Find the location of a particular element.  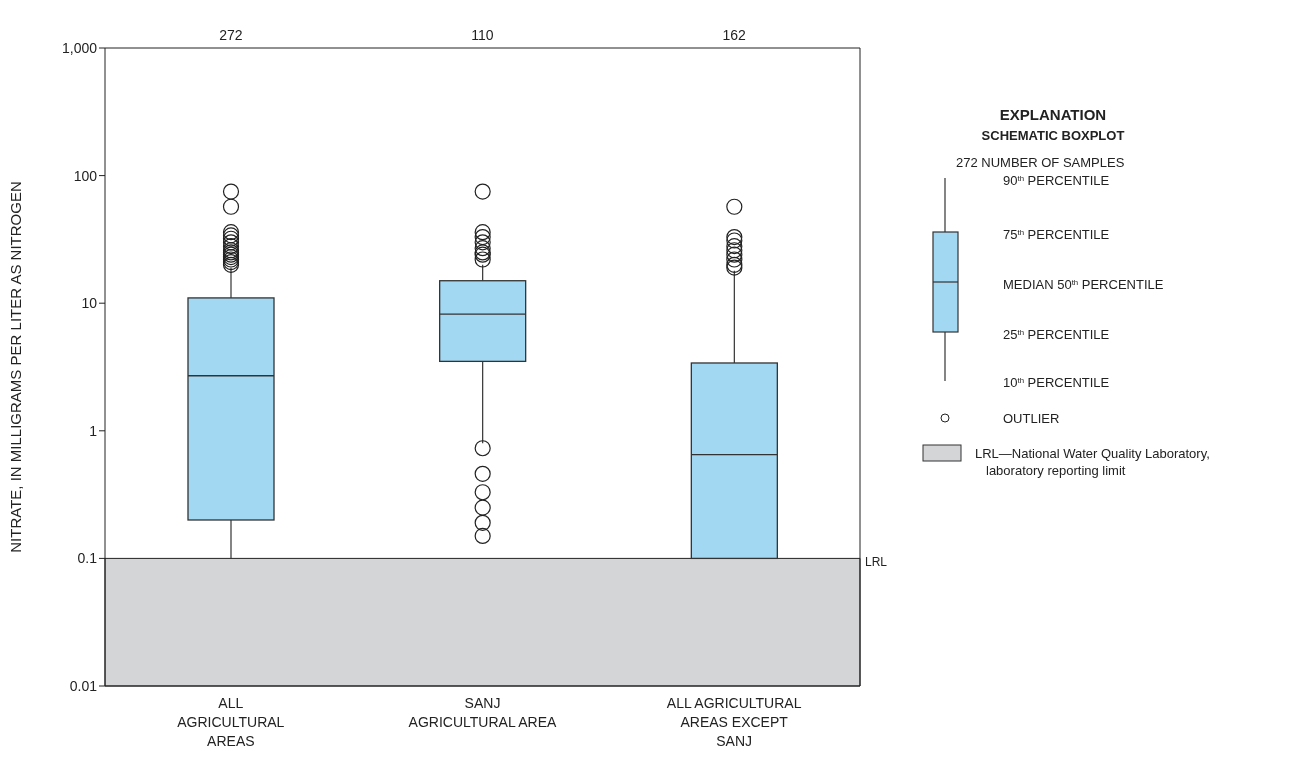

legend-title: EXPLANATION is located at coordinates (1053, 114).